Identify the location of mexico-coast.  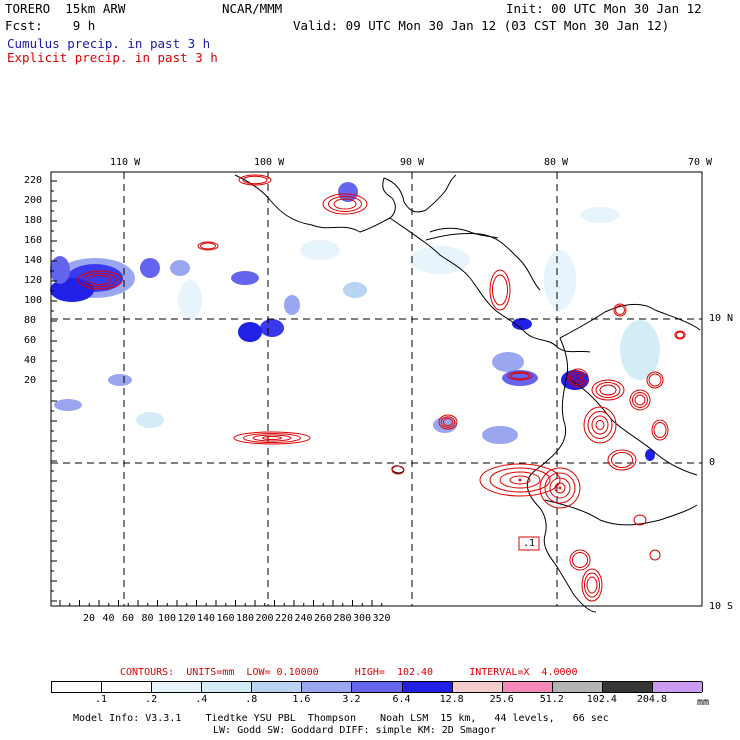
(315, 203).